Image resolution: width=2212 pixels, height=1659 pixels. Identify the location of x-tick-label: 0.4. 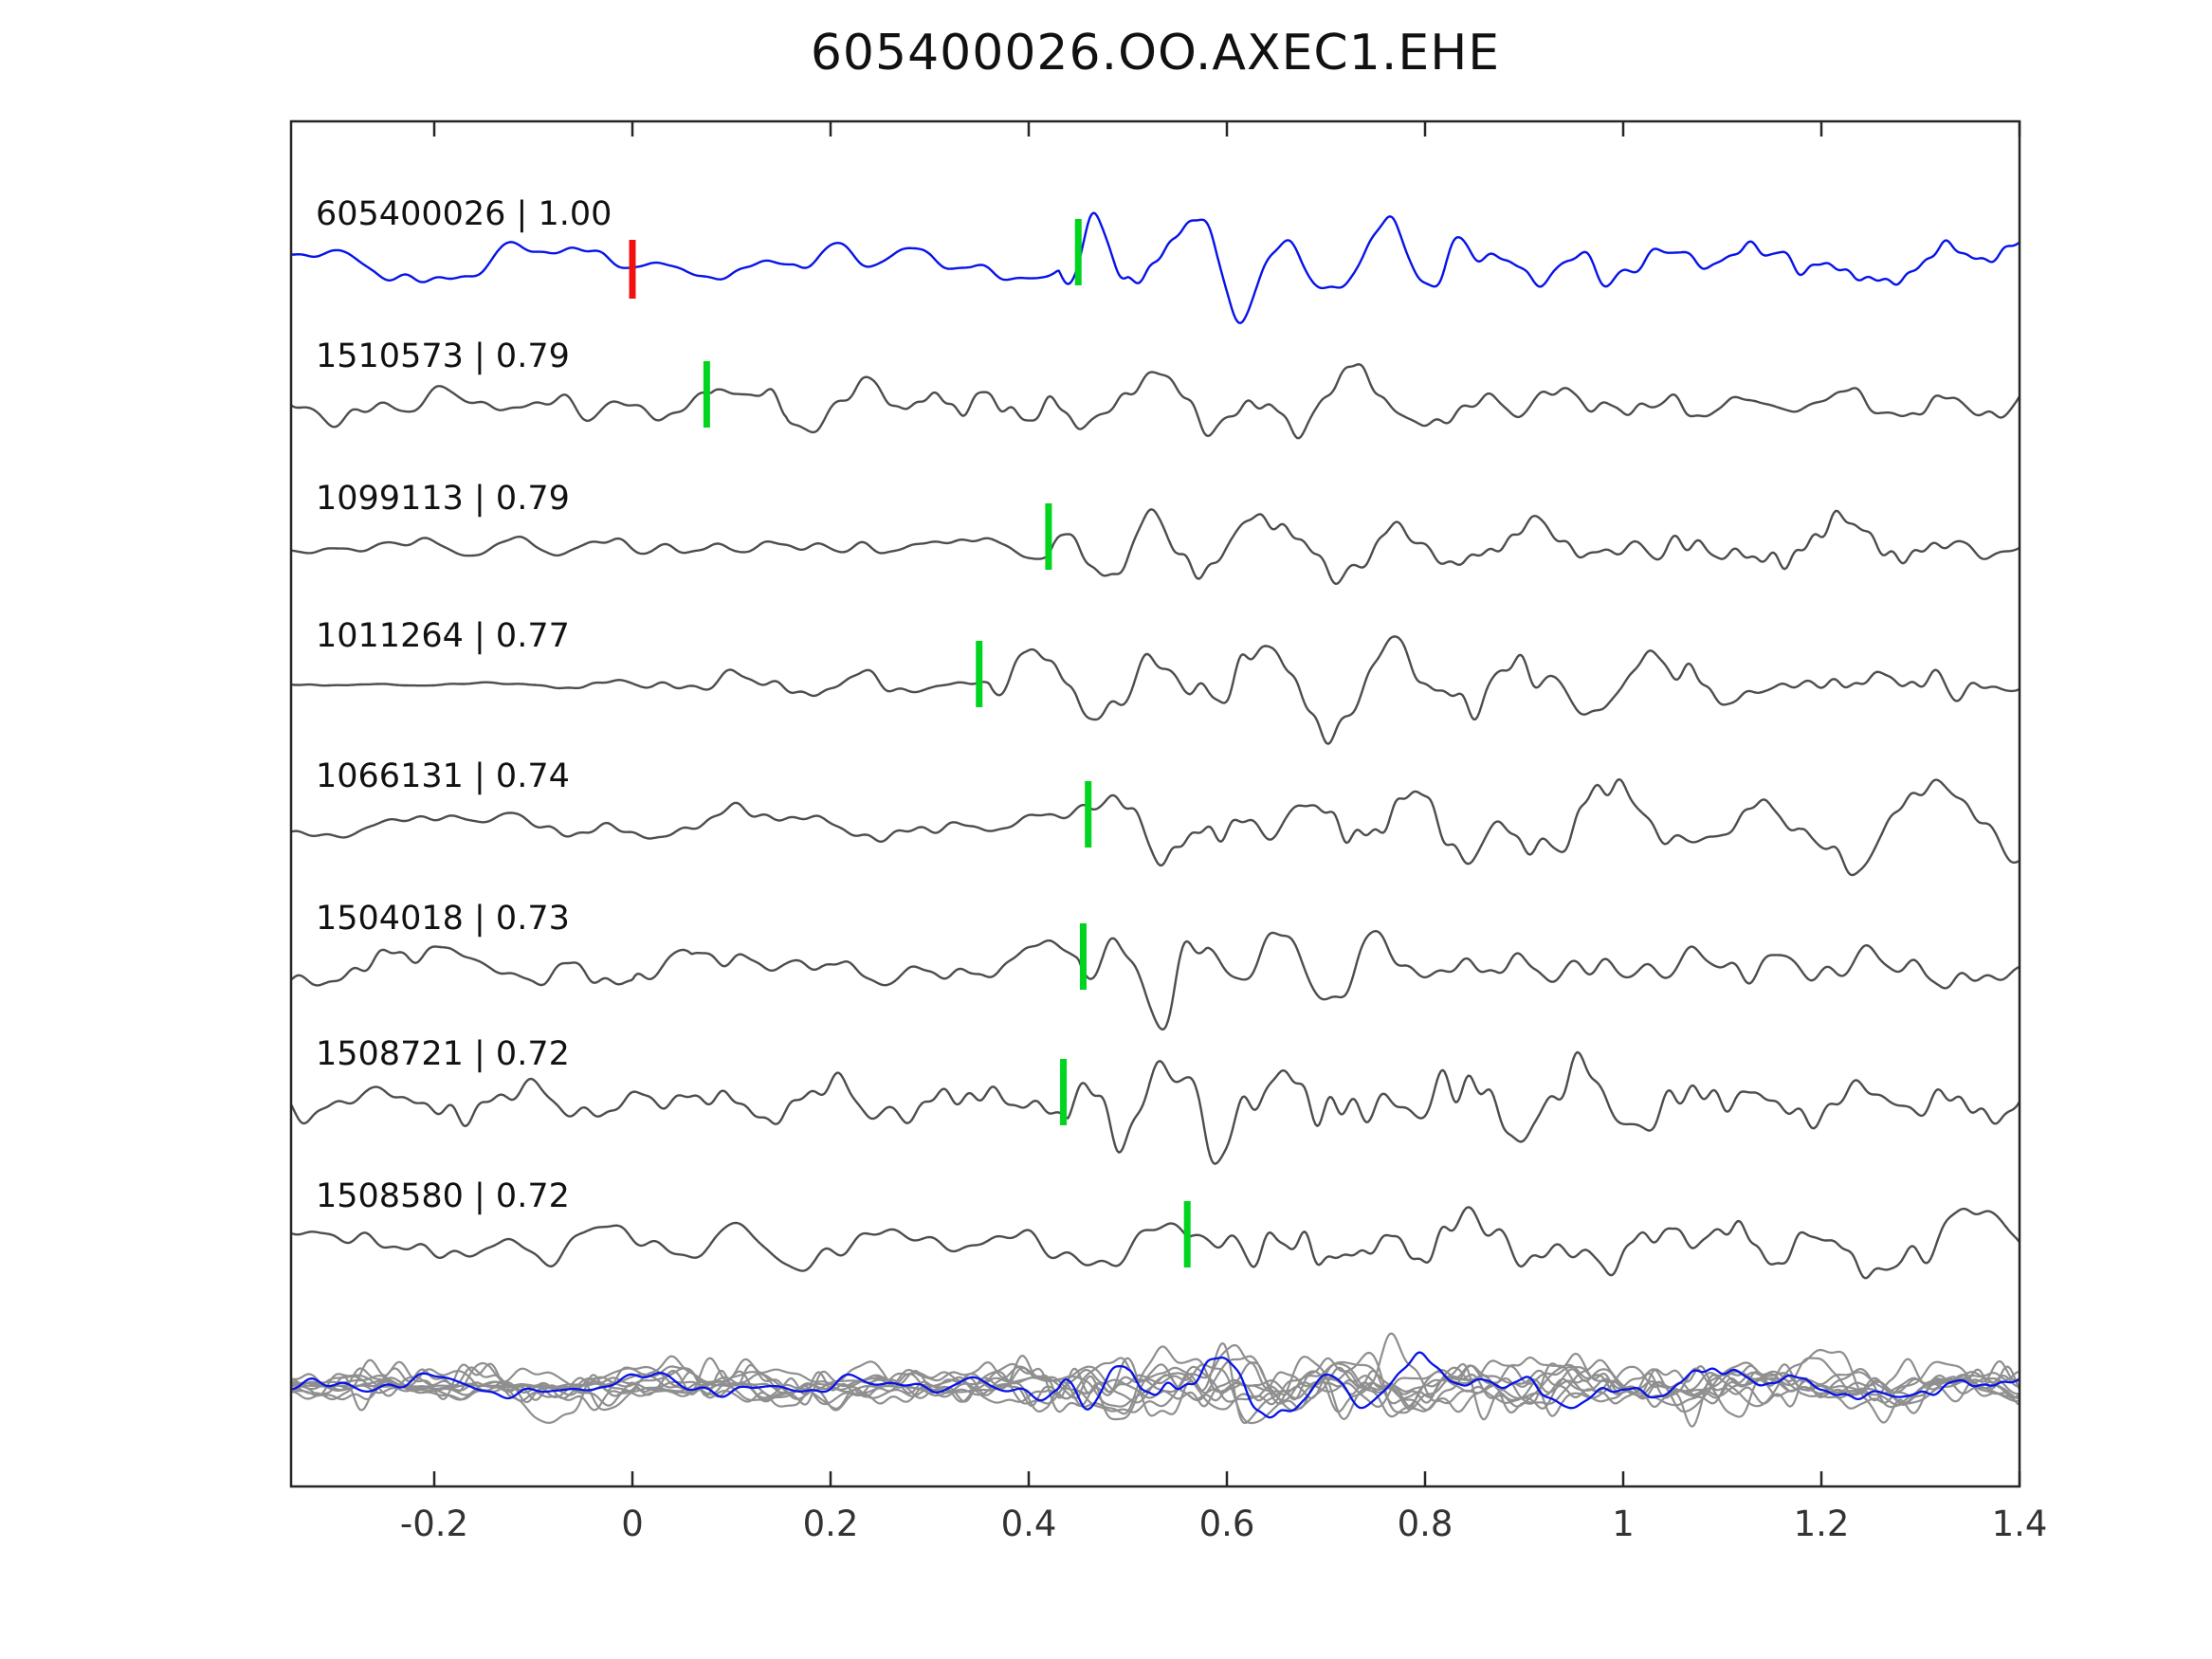
(1029, 1524).